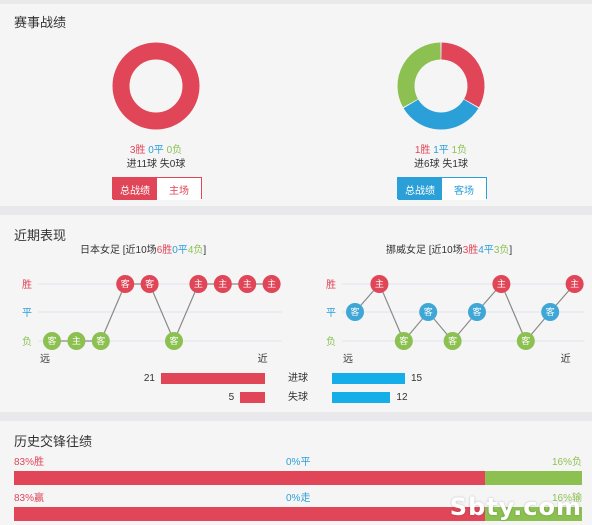  I want to click on left-tab-total: 总战绩, so click(135, 189).